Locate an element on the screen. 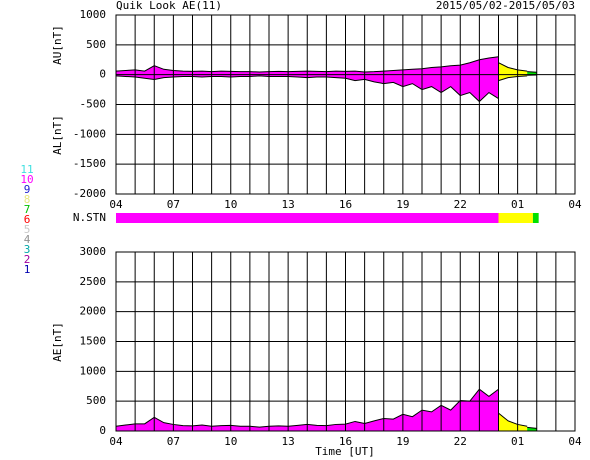 Image resolution: width=590 pixels, height=460 pixels. nstn-label: N.STN is located at coordinates (89, 217).